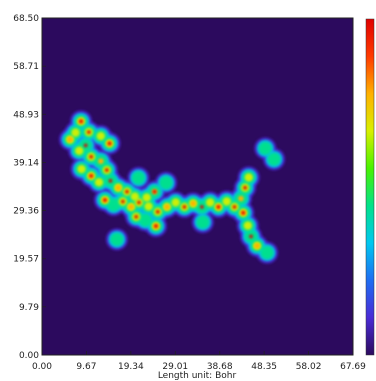 This screenshot has height=381, width=376. I want to click on x-axis: 0.00 9.67 19.34 29.01 38.68 48.35 58.02 67.69, so click(199, 361).